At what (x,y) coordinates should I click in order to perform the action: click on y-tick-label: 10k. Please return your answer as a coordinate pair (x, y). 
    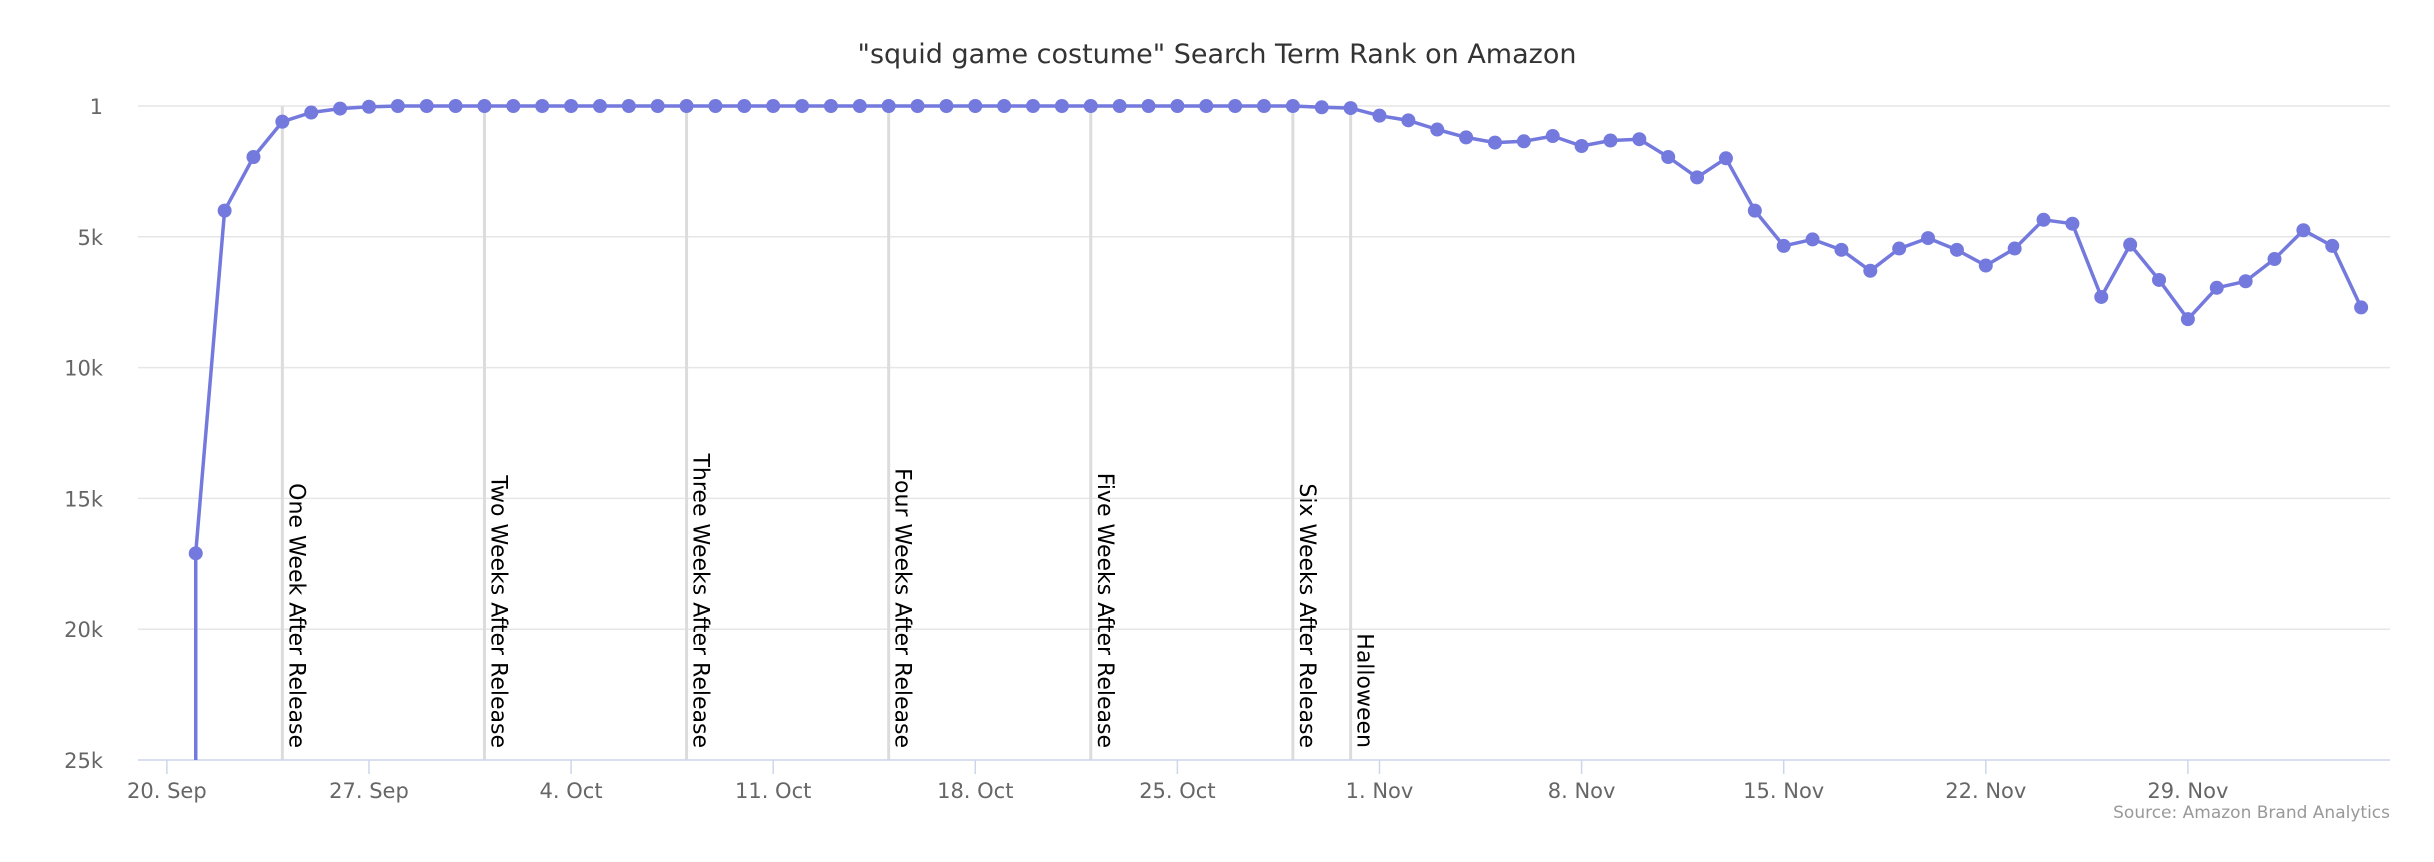
    Looking at the image, I should click on (84, 369).